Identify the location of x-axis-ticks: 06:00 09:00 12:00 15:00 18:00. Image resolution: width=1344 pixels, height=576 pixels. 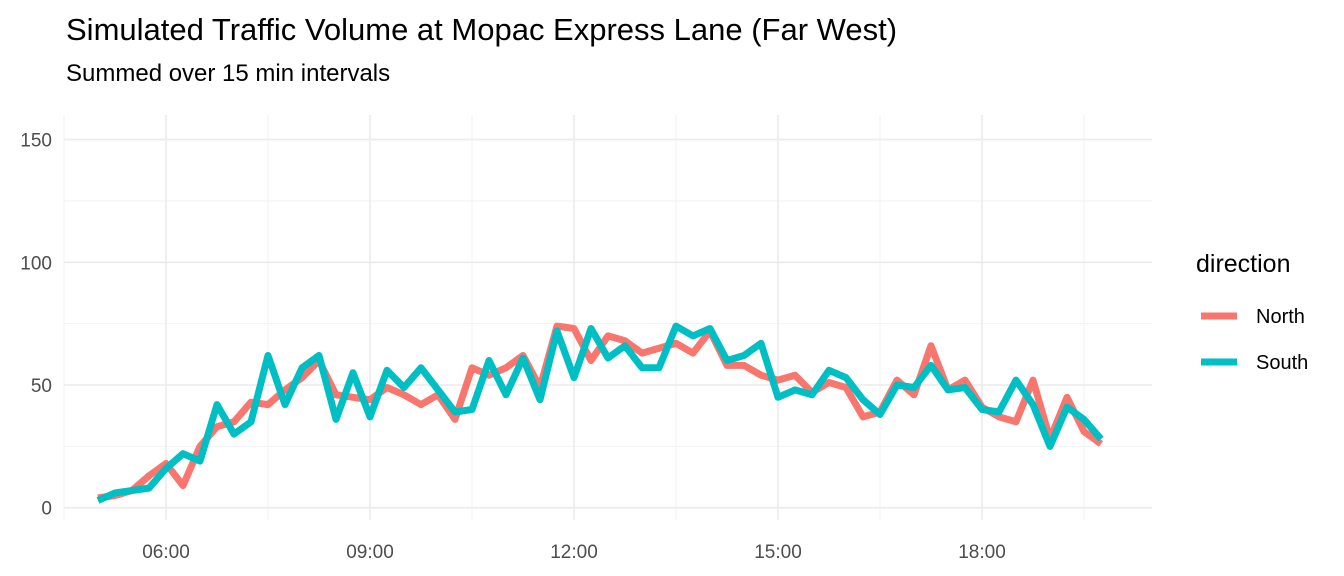
(574, 552).